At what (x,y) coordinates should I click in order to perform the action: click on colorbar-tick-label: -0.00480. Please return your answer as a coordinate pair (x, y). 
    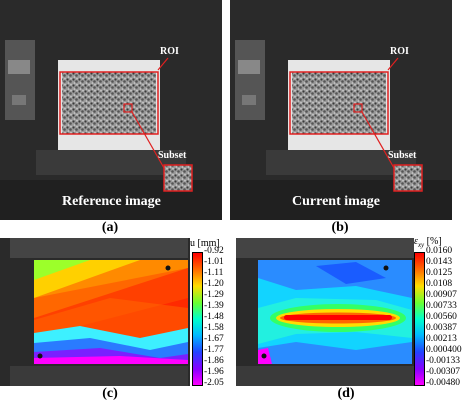
    Looking at the image, I should click on (443, 383).